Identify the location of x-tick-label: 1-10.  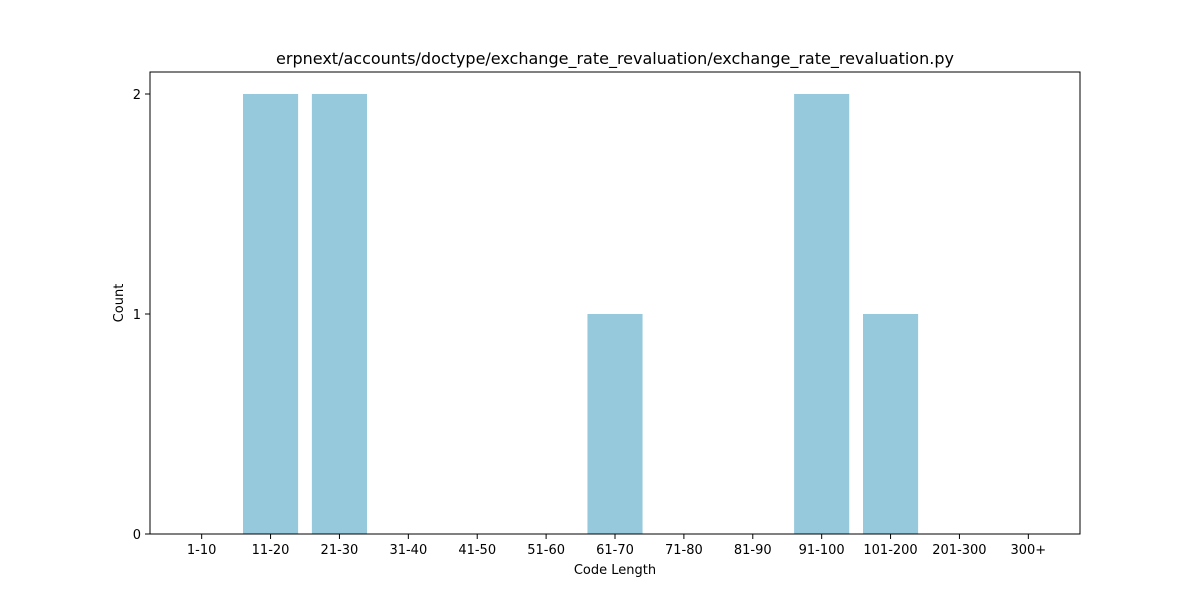
(202, 550).